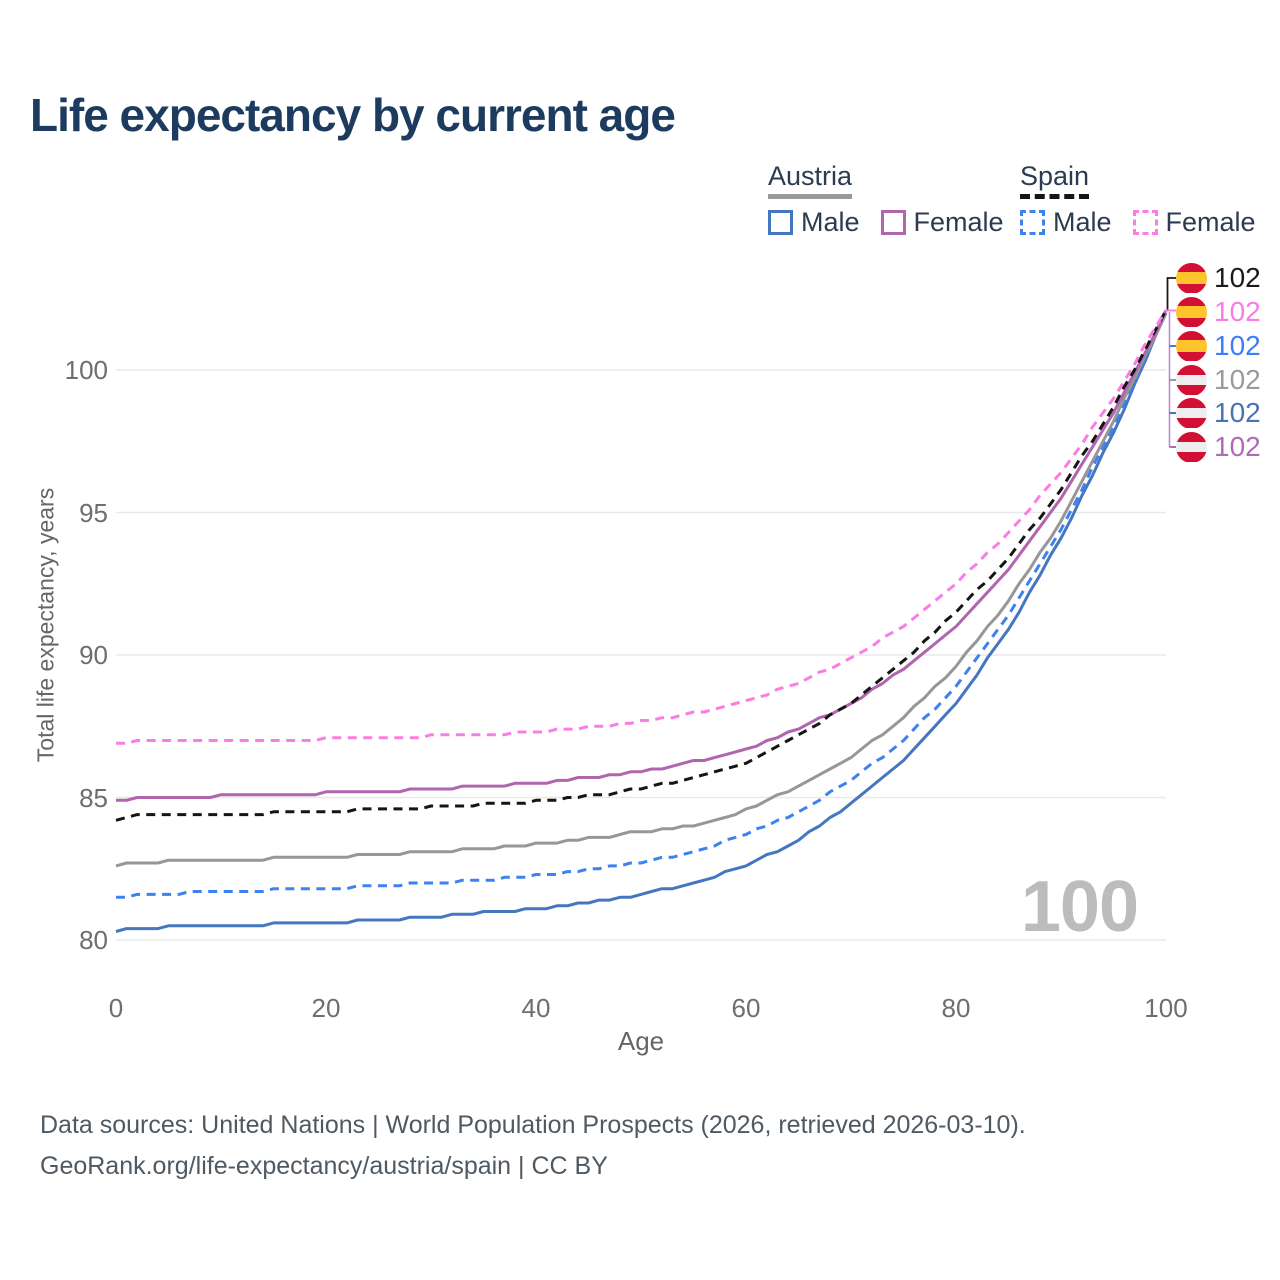  What do you see at coordinates (886, 199) in the screenshot?
I see `legend-group-austria: Austria Male Female` at bounding box center [886, 199].